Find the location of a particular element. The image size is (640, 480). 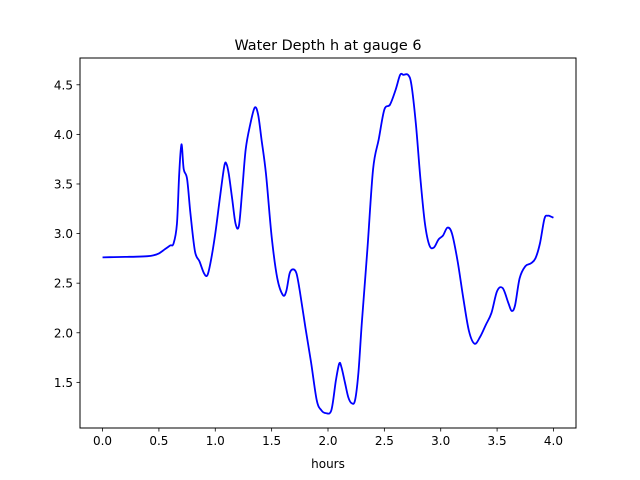

x-tick-label: 3.5 is located at coordinates (497, 441).